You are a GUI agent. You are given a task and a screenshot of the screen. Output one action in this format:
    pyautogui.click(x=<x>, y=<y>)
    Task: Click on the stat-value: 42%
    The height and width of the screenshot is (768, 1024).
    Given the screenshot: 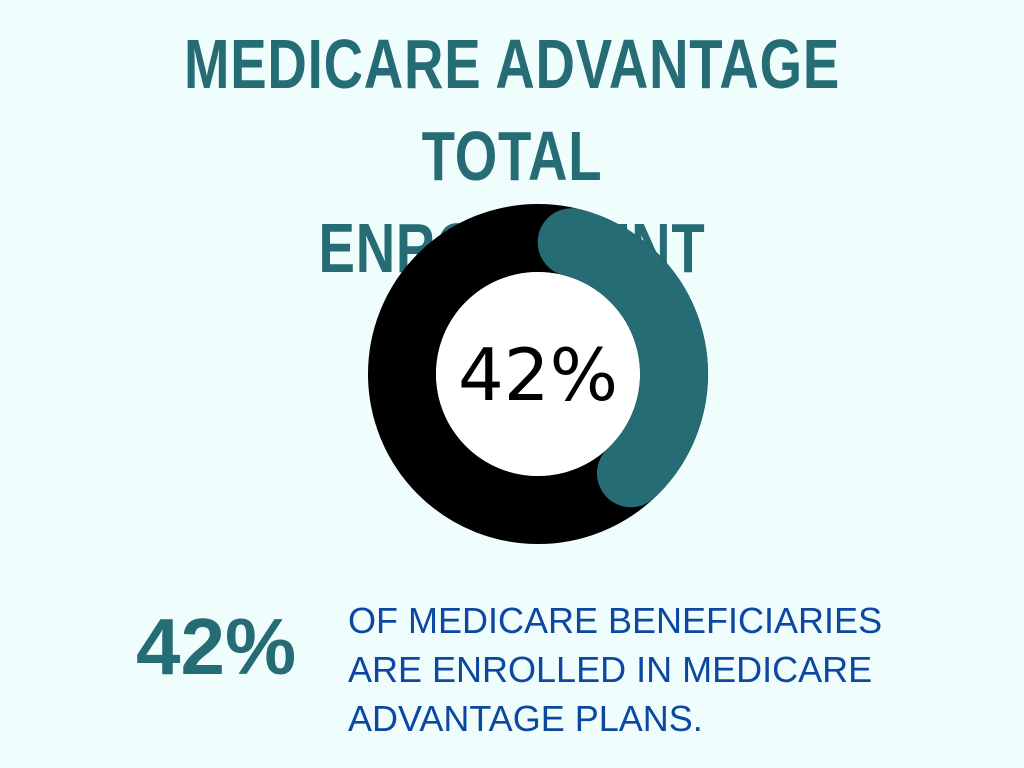 What is the action you would take?
    pyautogui.click(x=216, y=646)
    